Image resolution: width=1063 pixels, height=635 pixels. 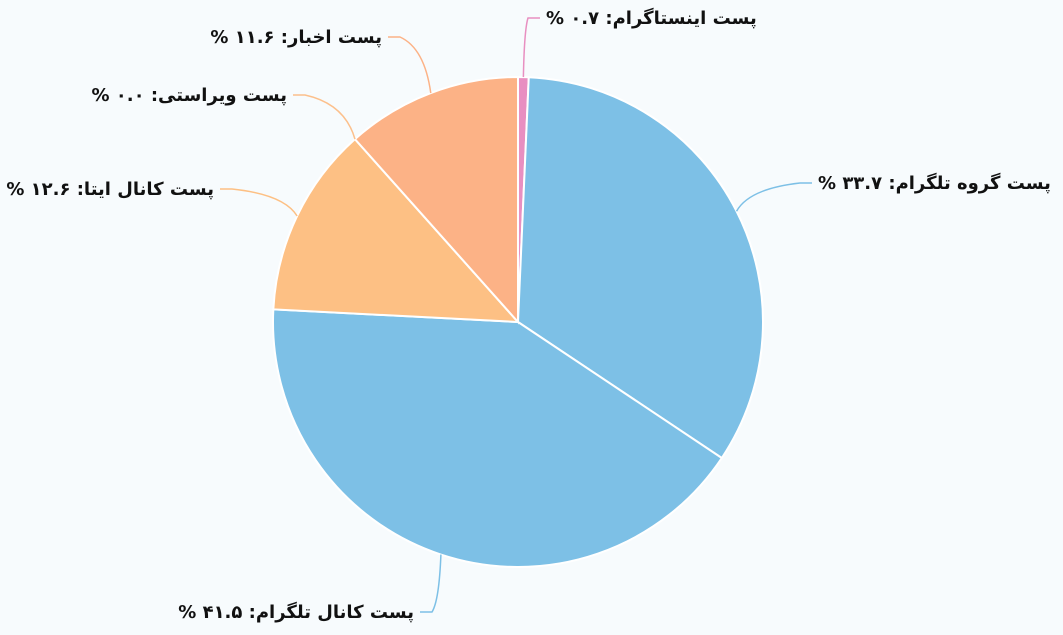 I want to click on data-label: پست گروه تلگرام: ۳۳.۷ %, so click(x=934, y=183).